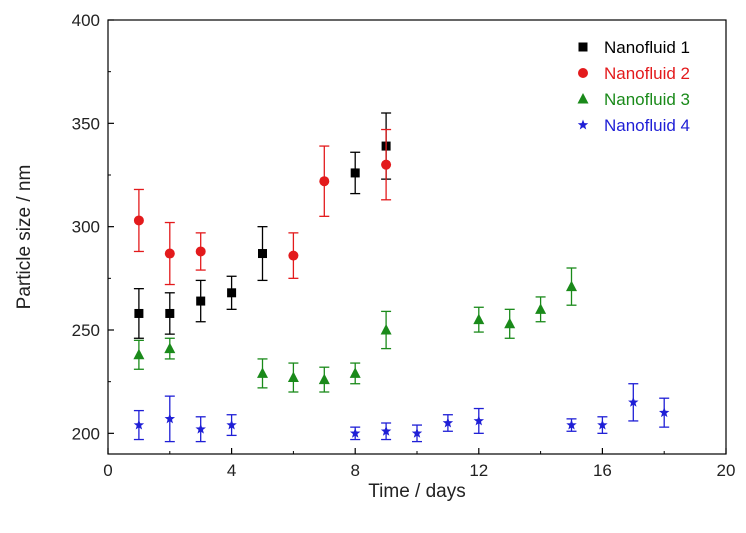 The height and width of the screenshot is (533, 746). I want to click on legend-label: Nanofluid 1, so click(647, 47).